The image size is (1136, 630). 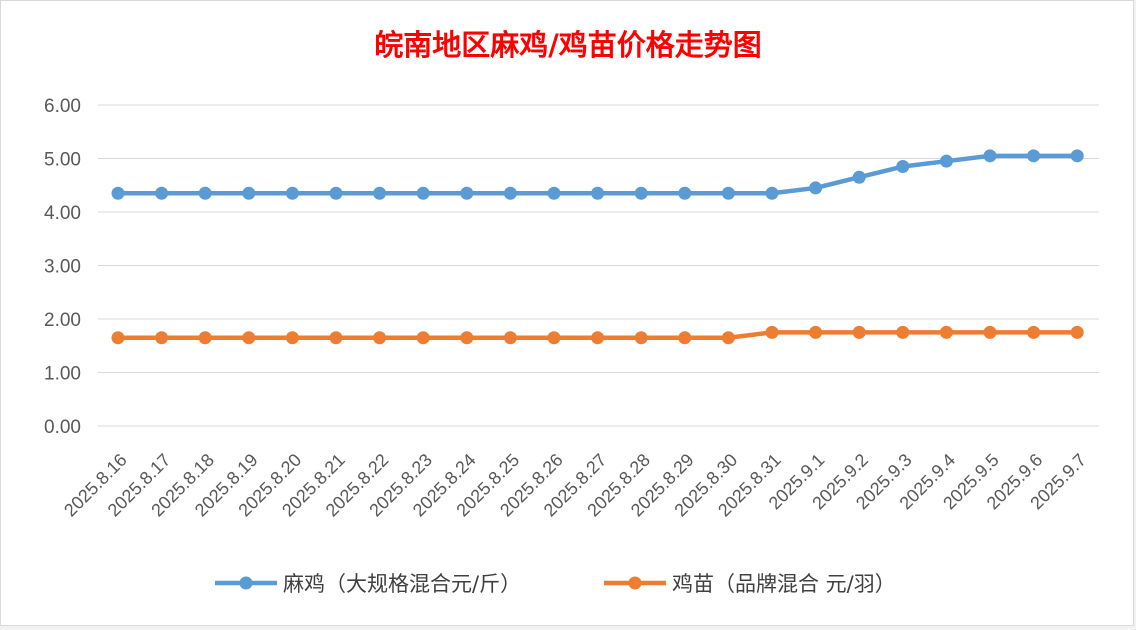 What do you see at coordinates (568, 45) in the screenshot?
I see `chart-title: 皖南地区麻鸡/鸡苗价格走势图` at bounding box center [568, 45].